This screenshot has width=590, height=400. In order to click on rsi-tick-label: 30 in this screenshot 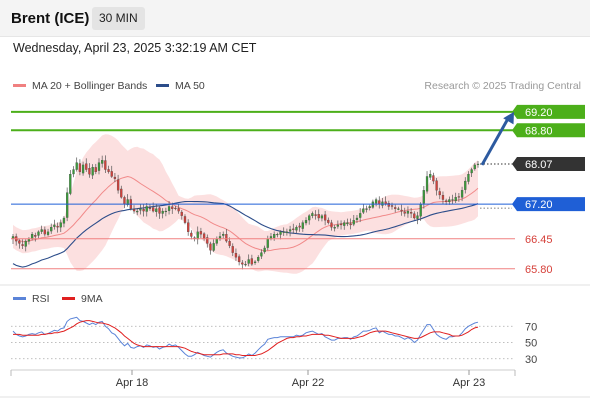, I will do `click(531, 360)`.